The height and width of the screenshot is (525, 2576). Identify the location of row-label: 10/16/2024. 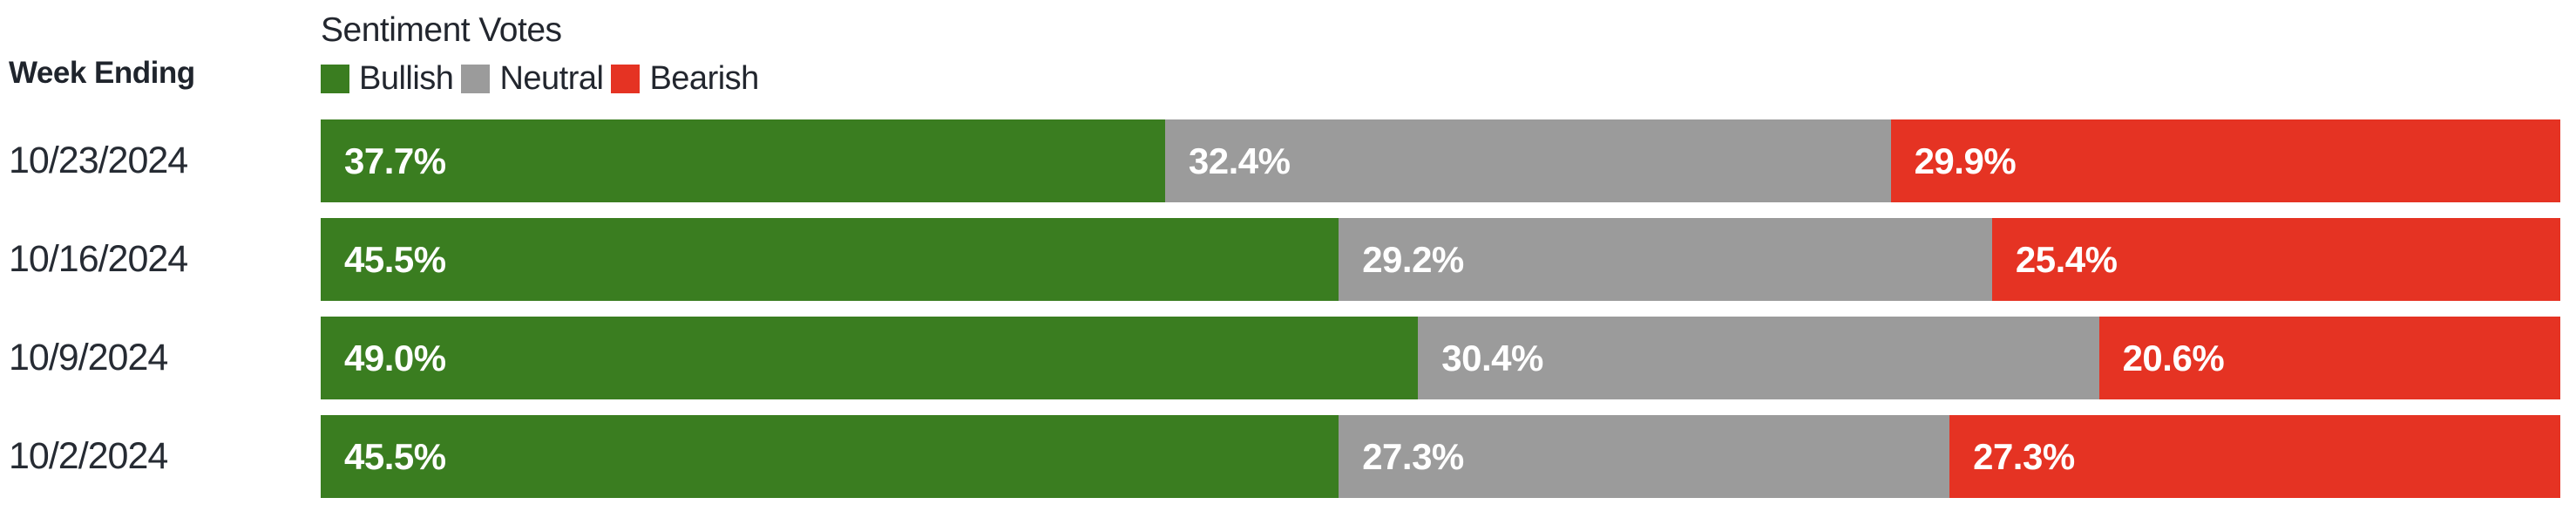
(99, 259).